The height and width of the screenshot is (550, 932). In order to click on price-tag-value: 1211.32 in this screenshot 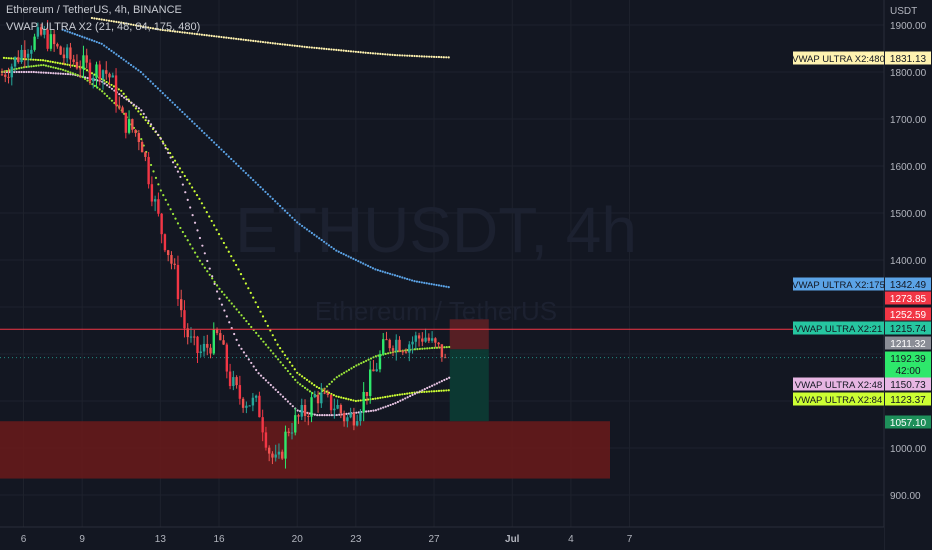, I will do `click(908, 344)`.